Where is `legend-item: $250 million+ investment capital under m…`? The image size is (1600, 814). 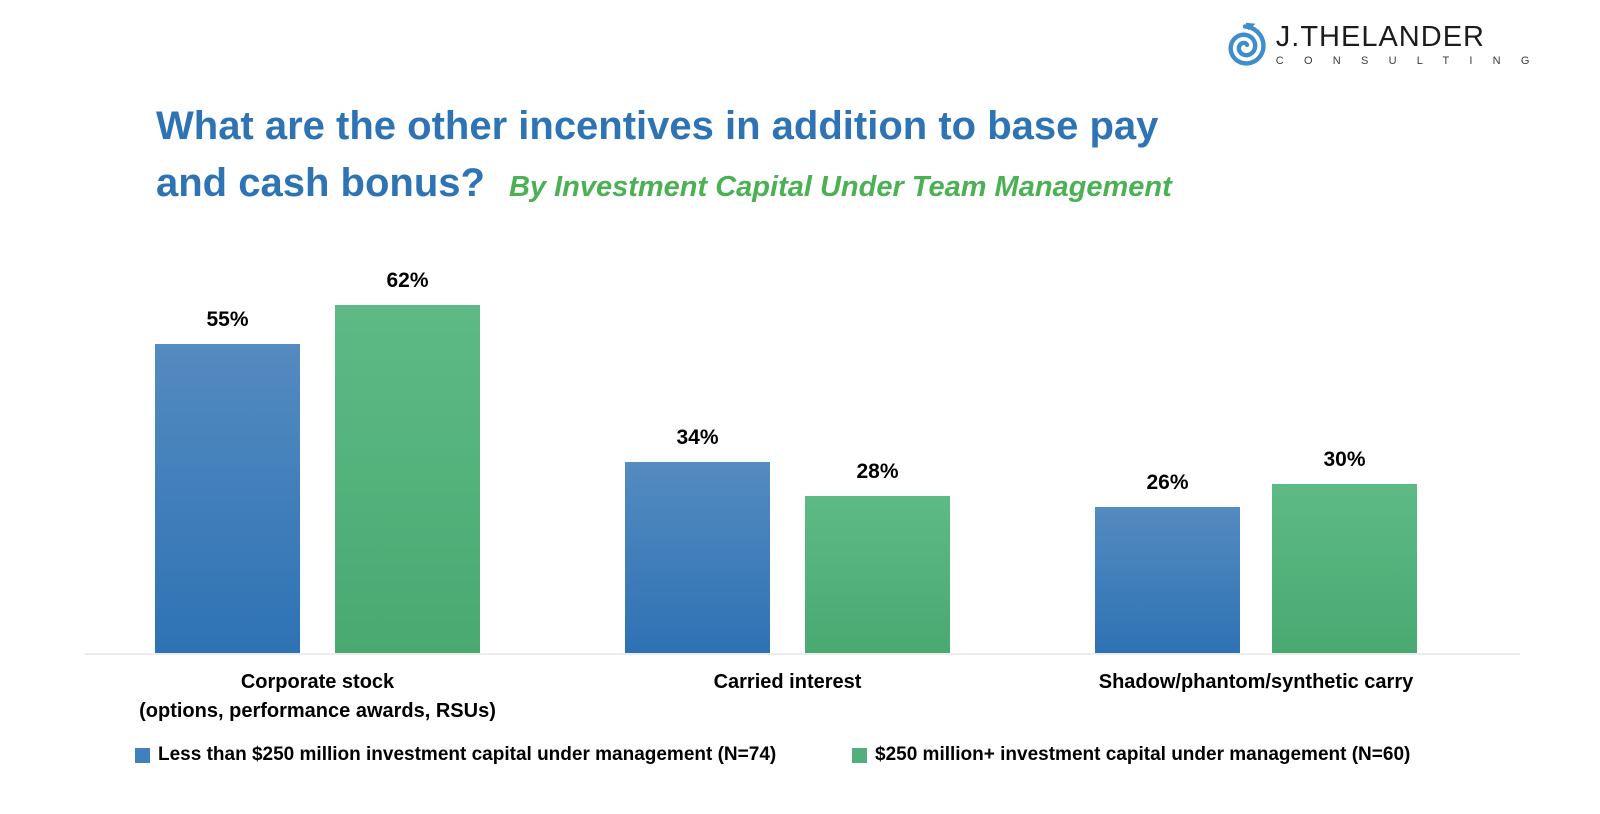 legend-item: $250 million+ investment capital under m… is located at coordinates (1131, 755).